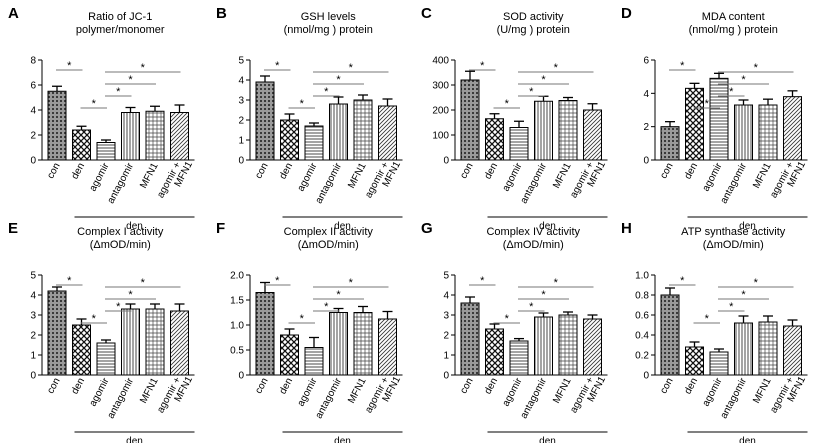 The width and height of the screenshot is (820, 443). Describe the element at coordinates (33, 61) in the screenshot. I see `y-tick-label: 8` at that location.